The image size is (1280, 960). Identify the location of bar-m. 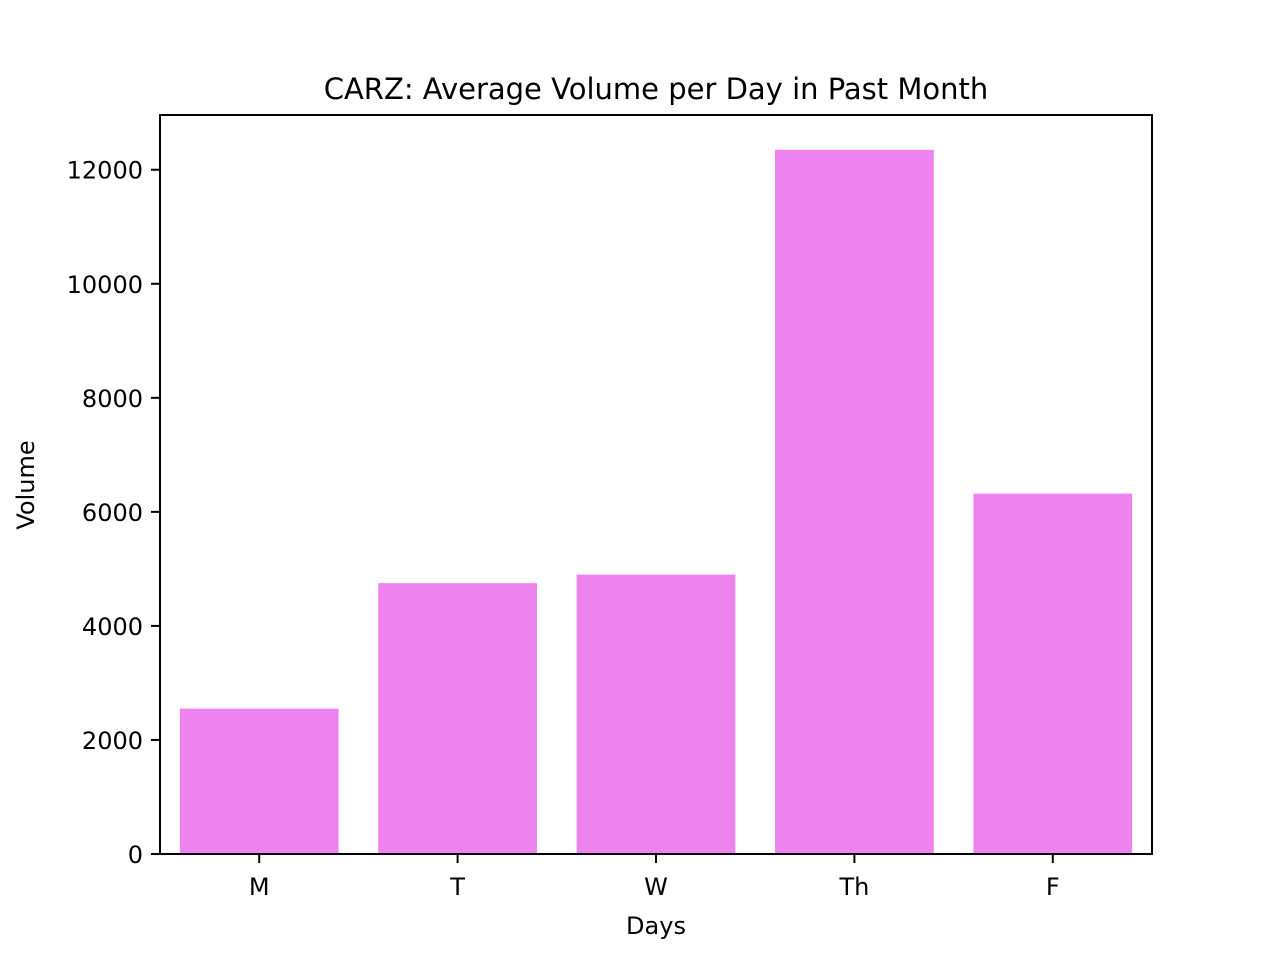
(259, 781).